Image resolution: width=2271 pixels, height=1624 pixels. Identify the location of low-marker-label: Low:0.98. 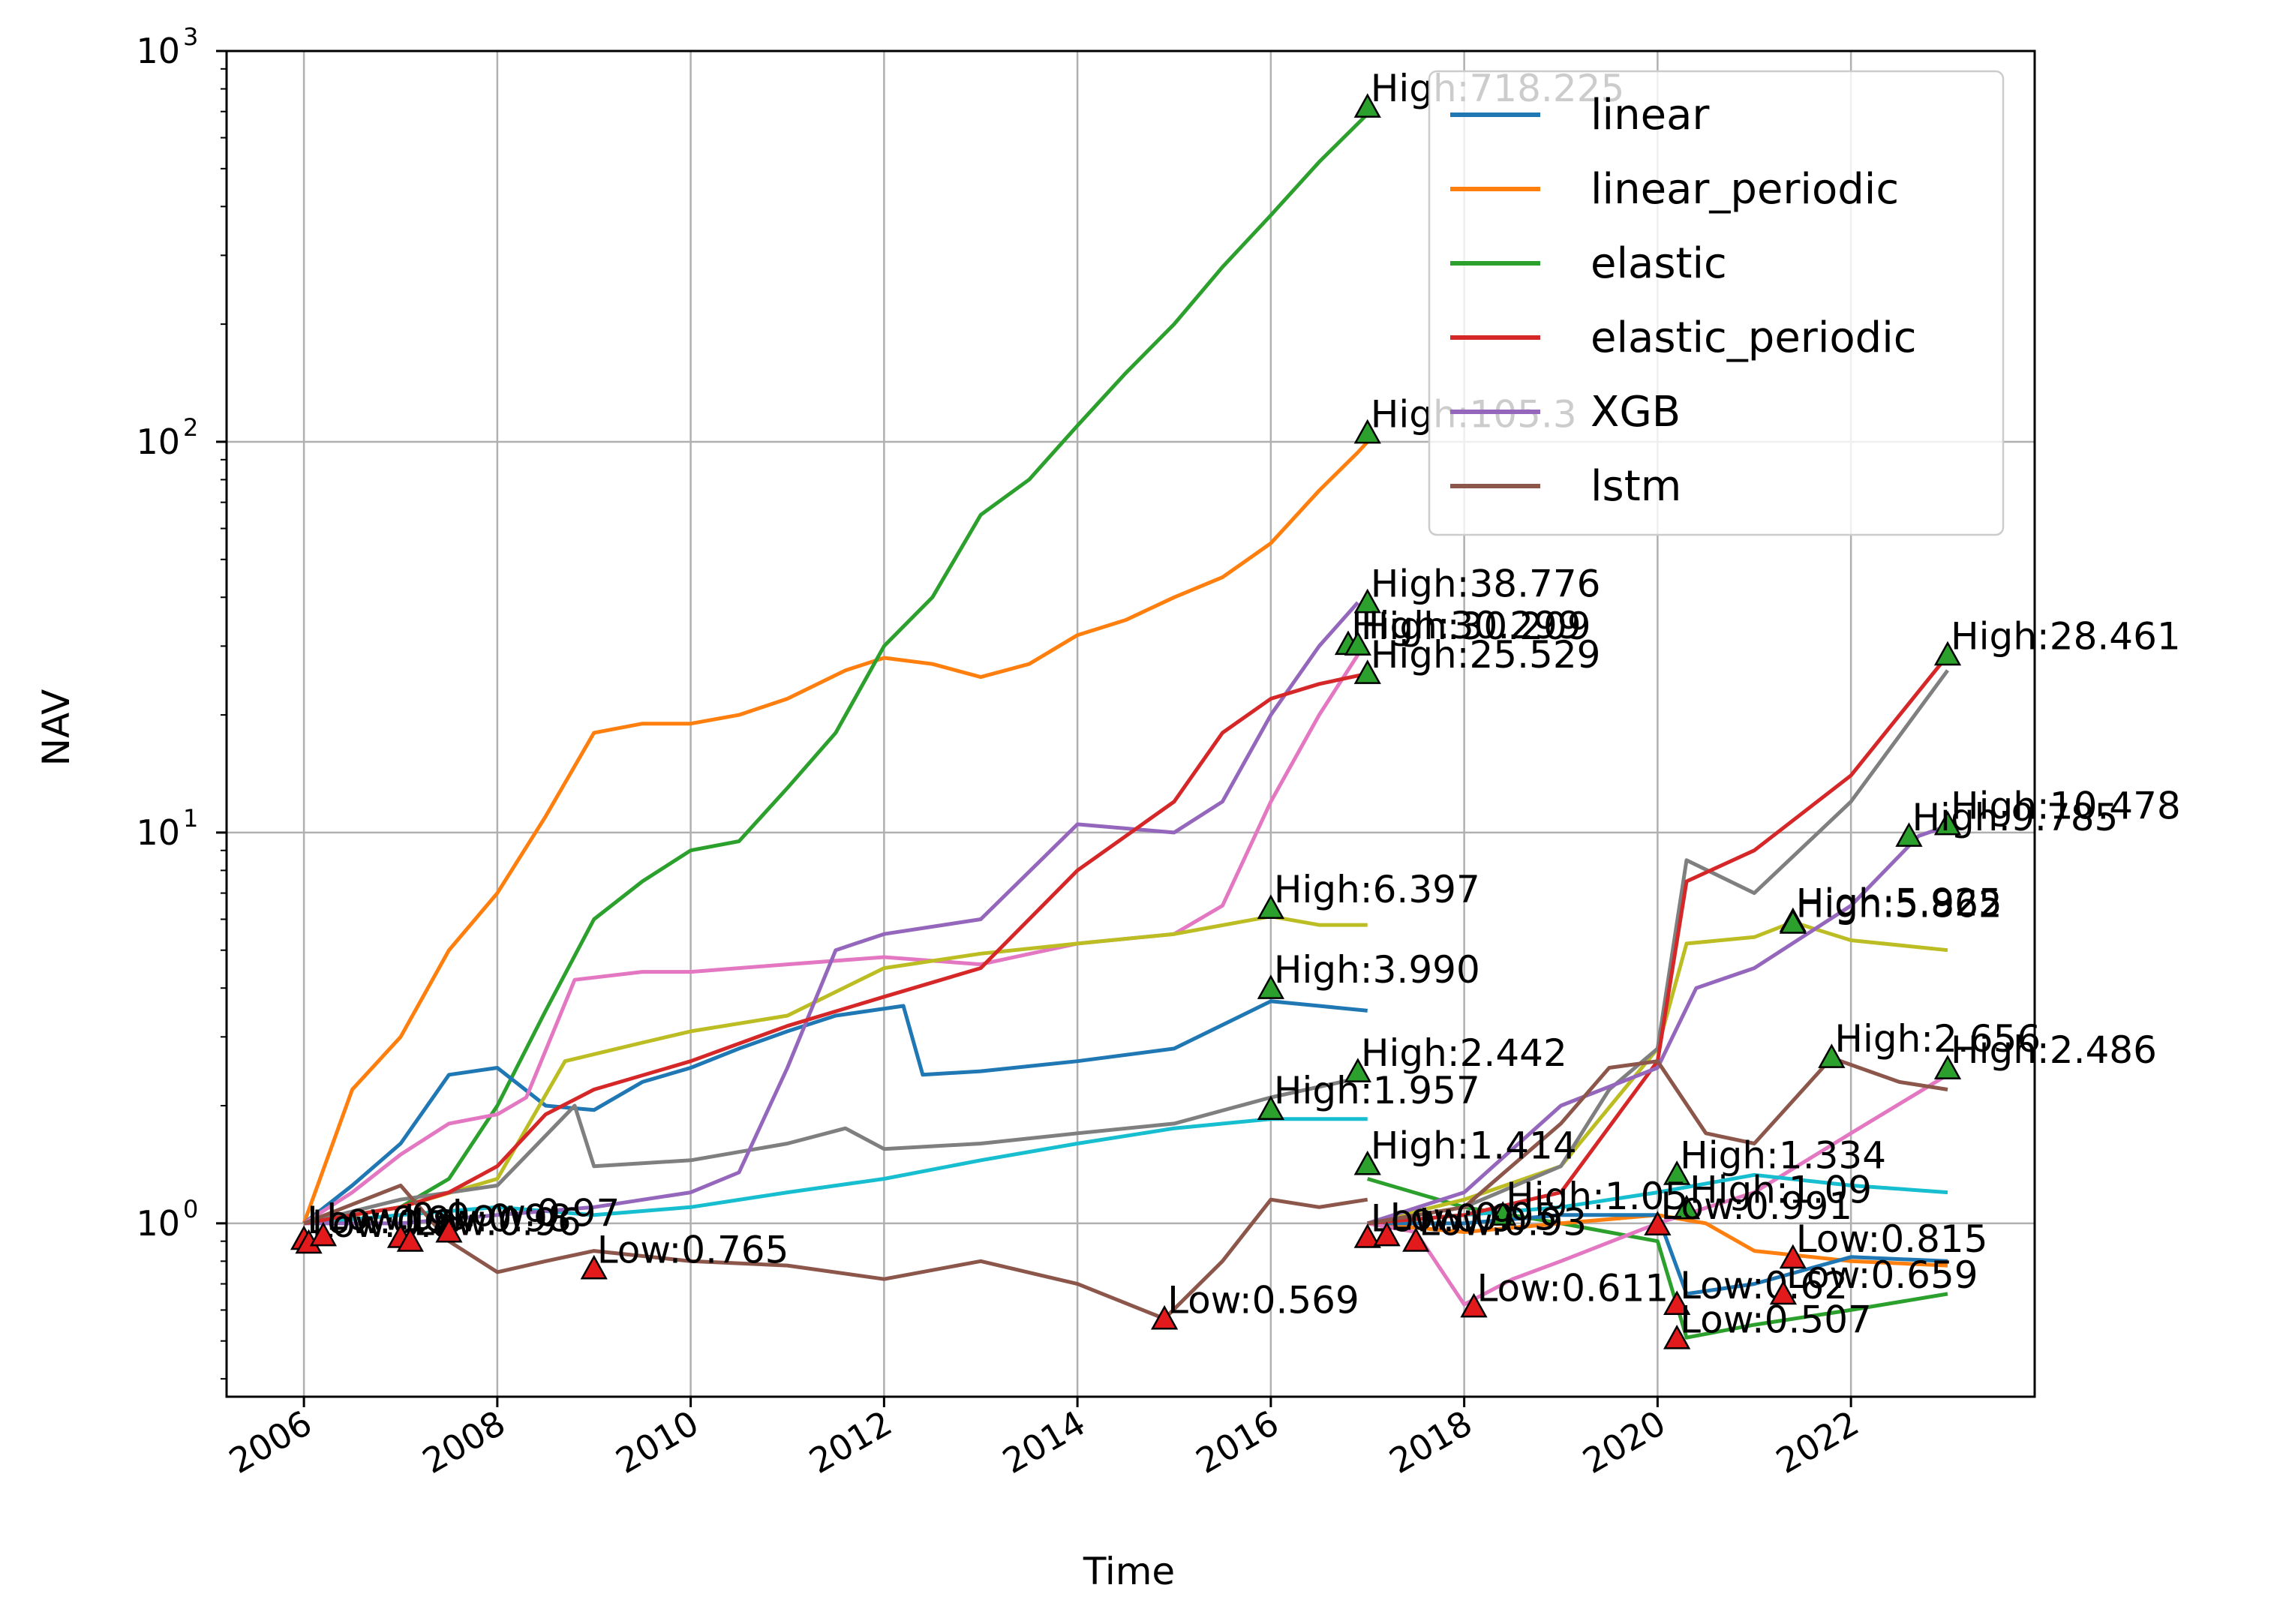
(488, 1219).